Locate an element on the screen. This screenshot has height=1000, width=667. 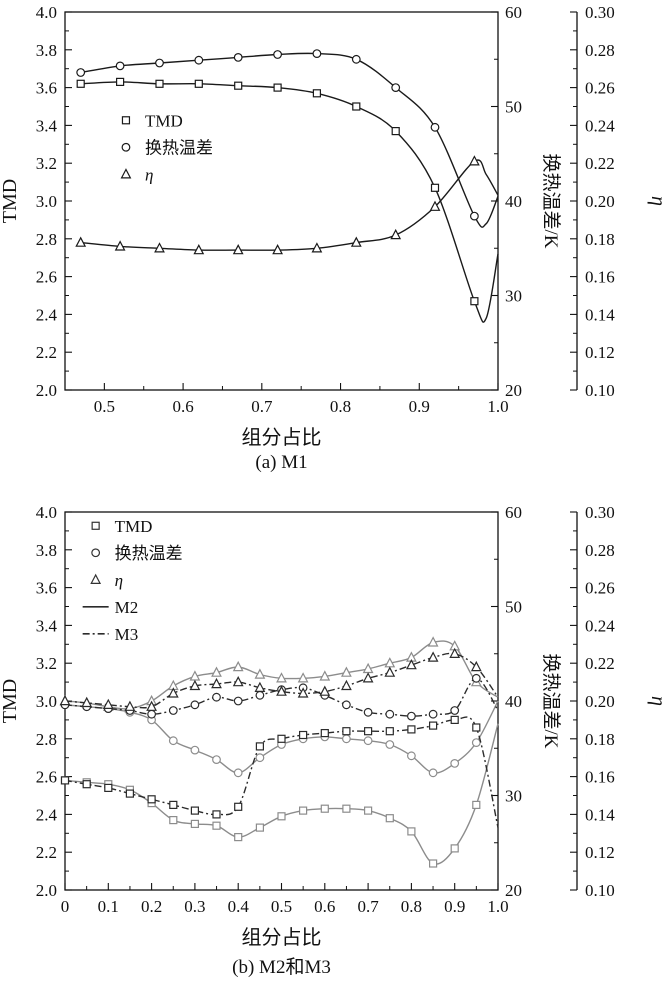
left-tick-label: 2.0 is located at coordinates (46, 390).